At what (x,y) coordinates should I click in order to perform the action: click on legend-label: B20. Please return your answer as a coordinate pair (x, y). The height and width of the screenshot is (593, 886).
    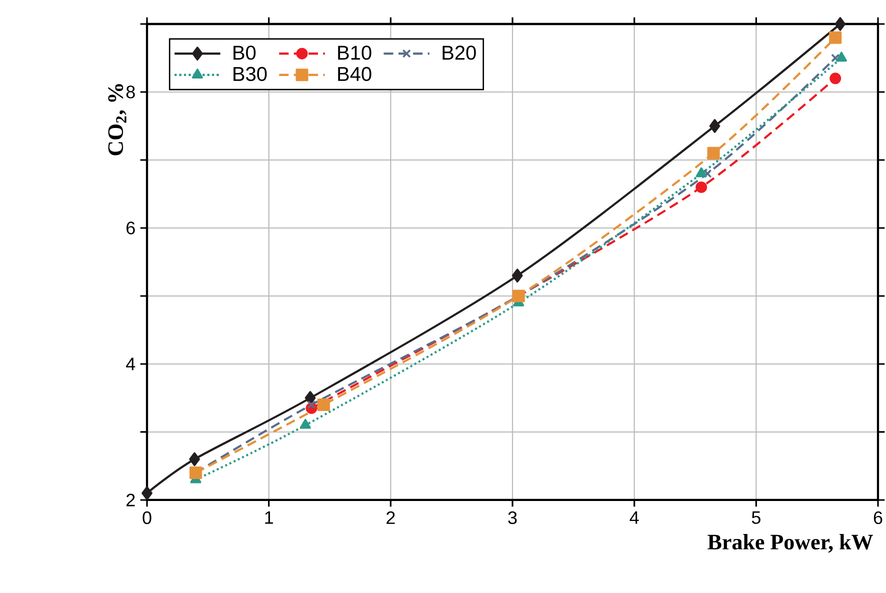
    Looking at the image, I should click on (459, 53).